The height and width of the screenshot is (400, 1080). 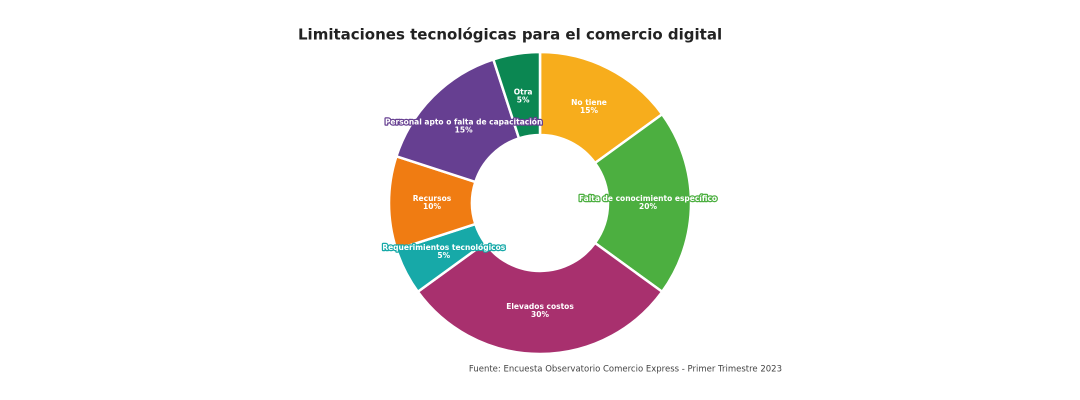 I want to click on segment-value-label: 30%, so click(x=540, y=314).